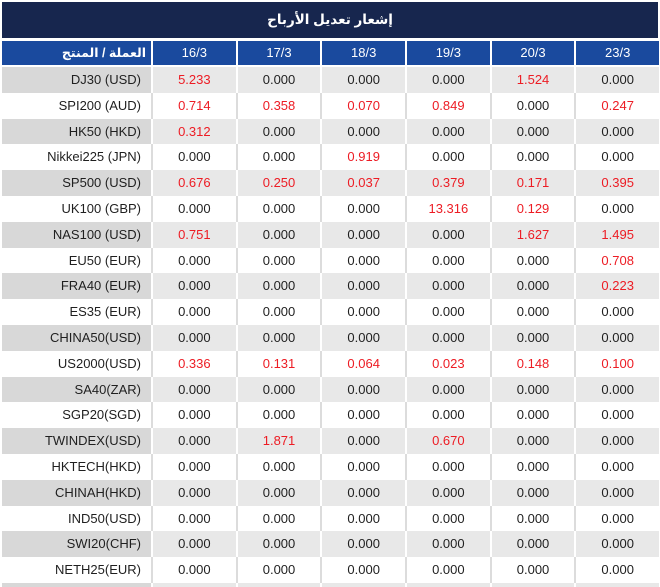 Image resolution: width=660 pixels, height=587 pixels. Describe the element at coordinates (103, 53) in the screenshot. I see `column-header-product: العملة / المنتج` at that location.